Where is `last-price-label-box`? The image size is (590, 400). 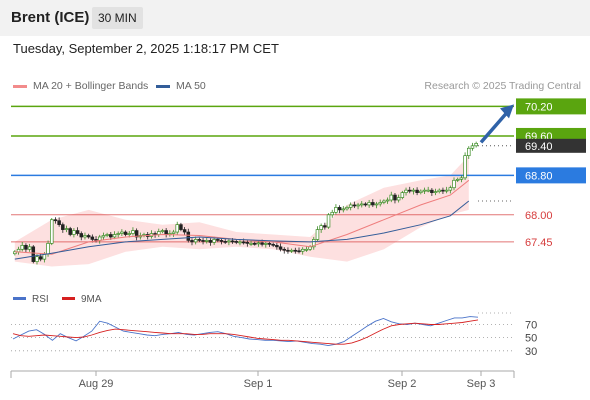 last-price-label-box is located at coordinates (551, 145).